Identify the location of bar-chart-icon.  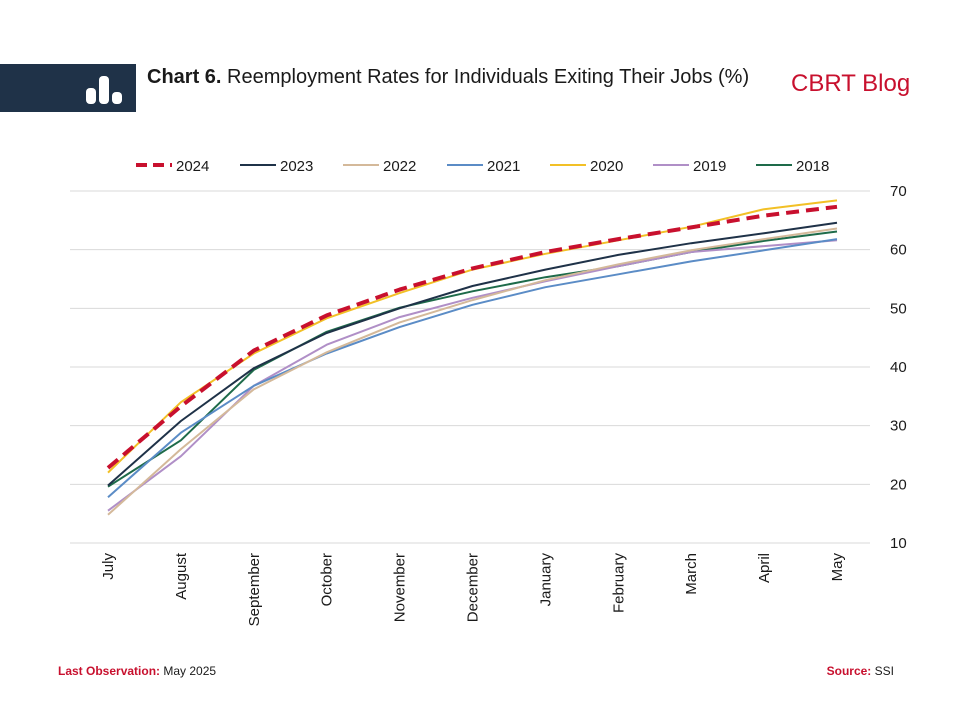
(104, 90).